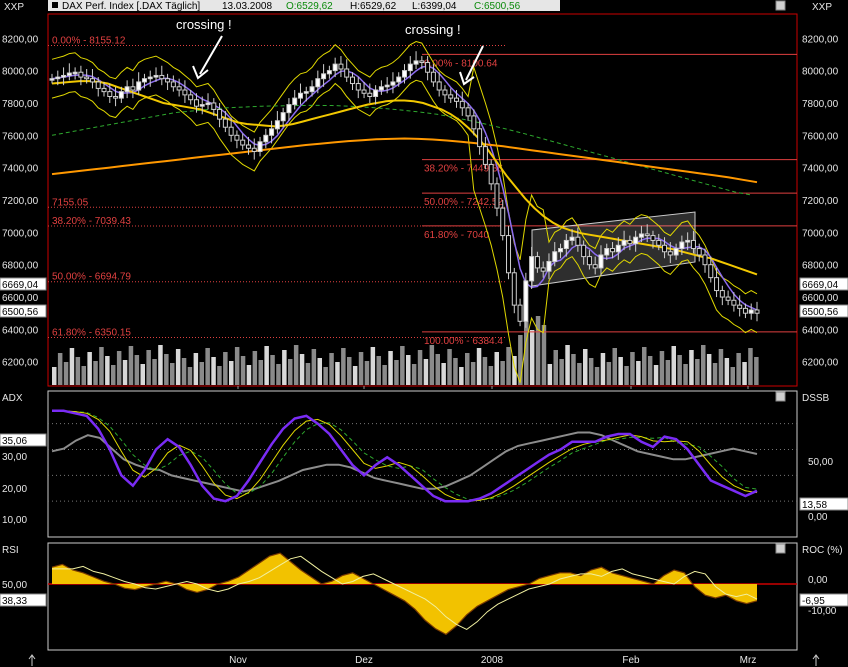 The height and width of the screenshot is (667, 848). I want to click on header-low: L:6399,04, so click(434, 6).